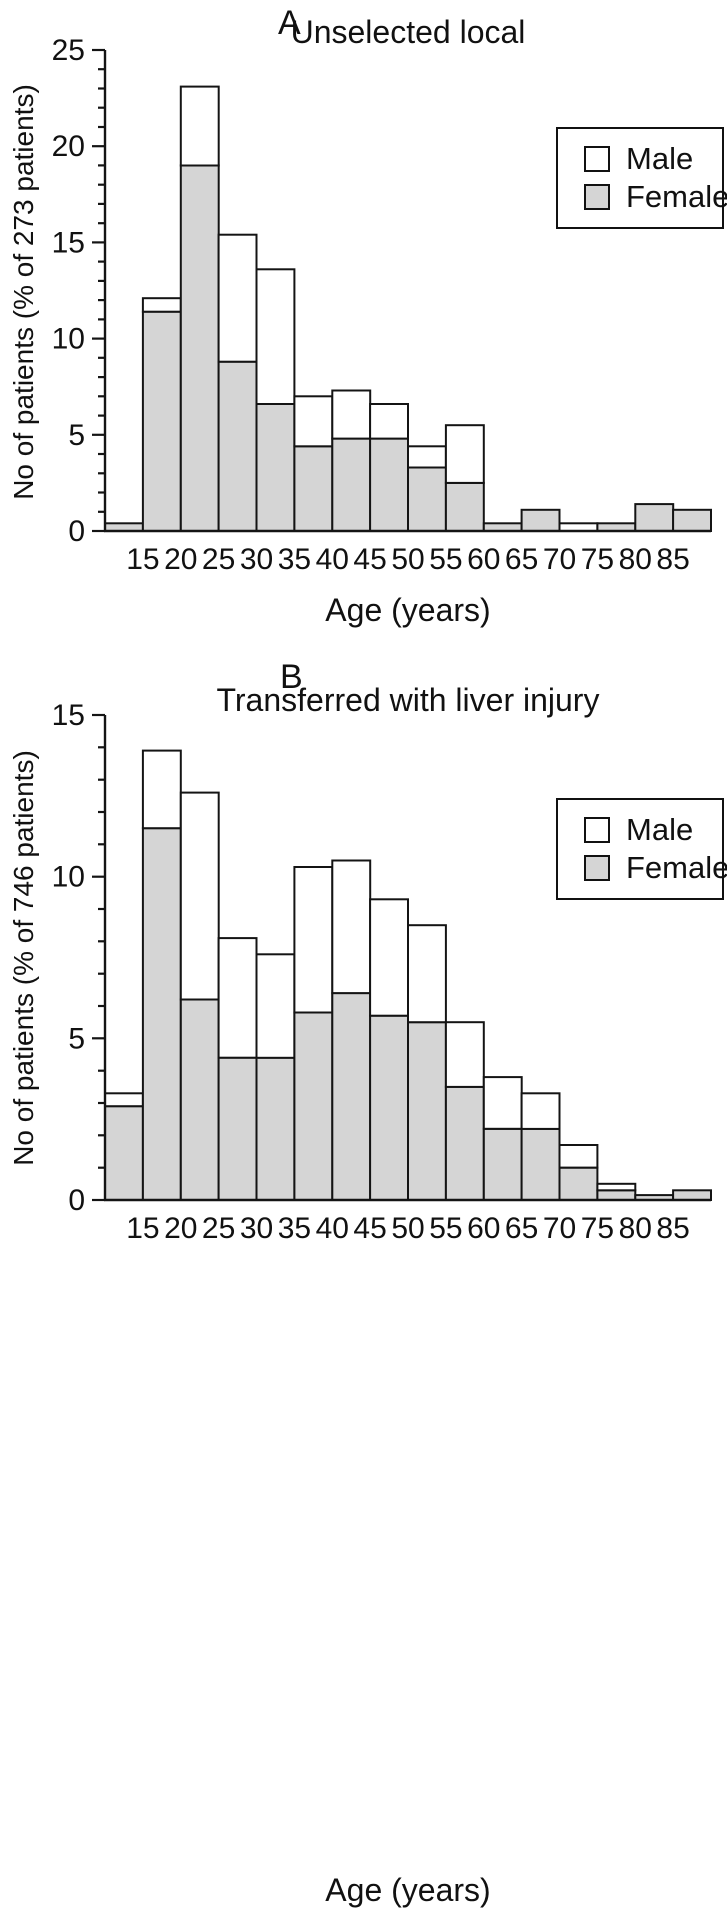 Image resolution: width=727 pixels, height=1909 pixels. Describe the element at coordinates (408, 1890) in the screenshot. I see `x-axis-label-b: Age (years)` at that location.